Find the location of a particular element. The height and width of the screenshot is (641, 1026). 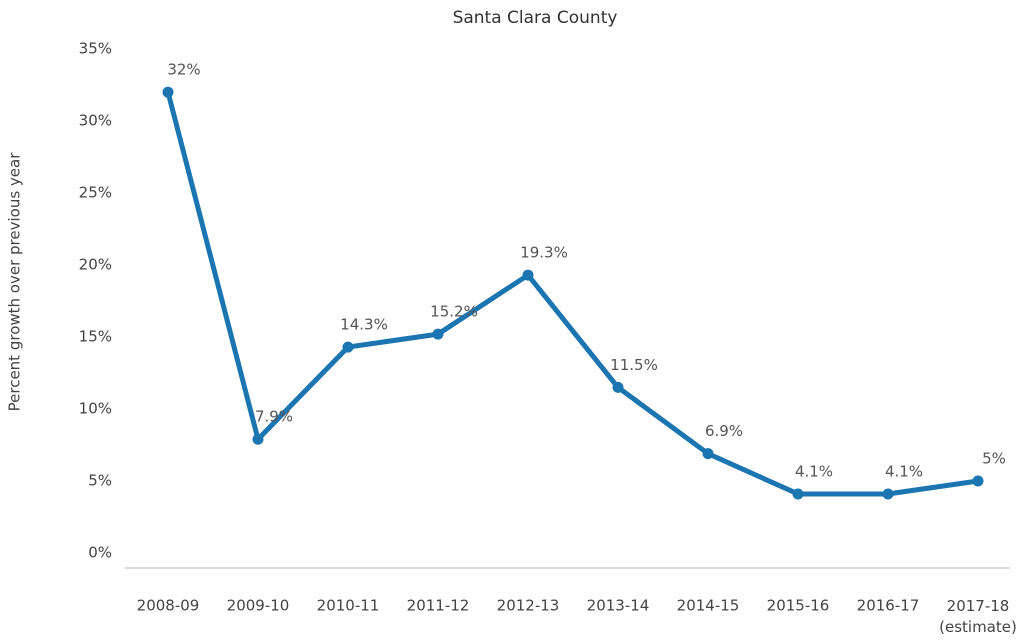

y-tick-label: 20% is located at coordinates (95, 265).